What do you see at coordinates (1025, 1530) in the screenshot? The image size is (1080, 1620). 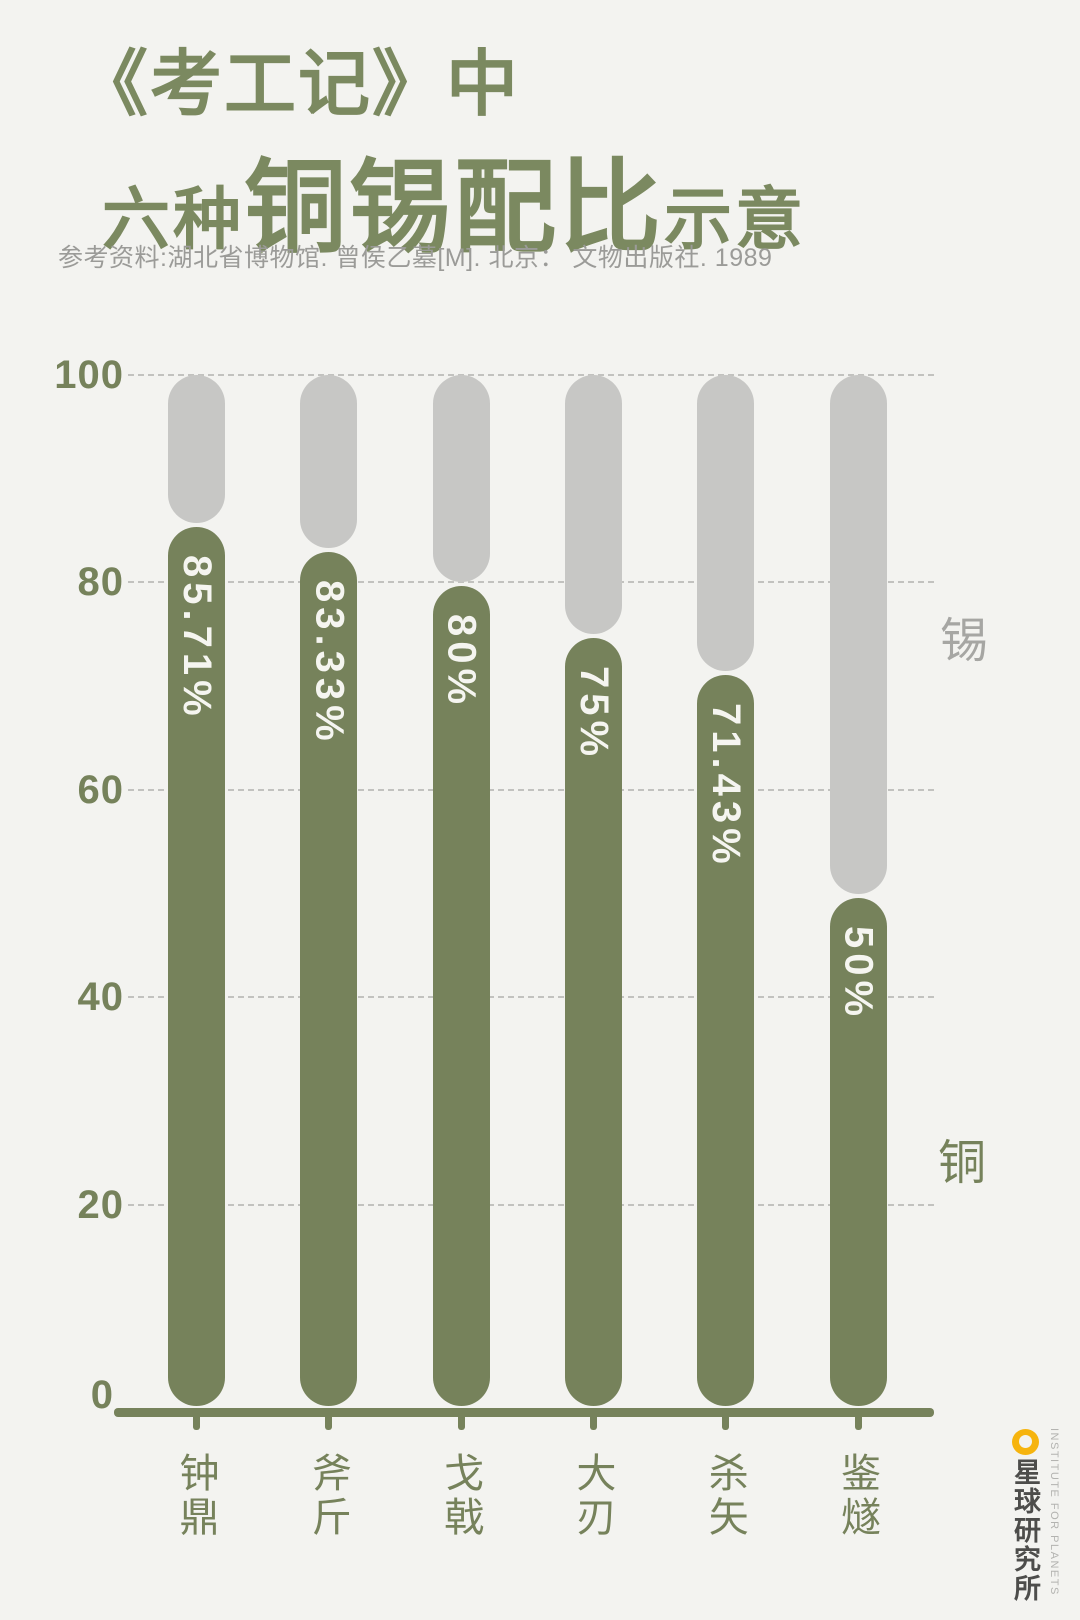 I see `publisher-name-cn: 星球研究所` at bounding box center [1025, 1530].